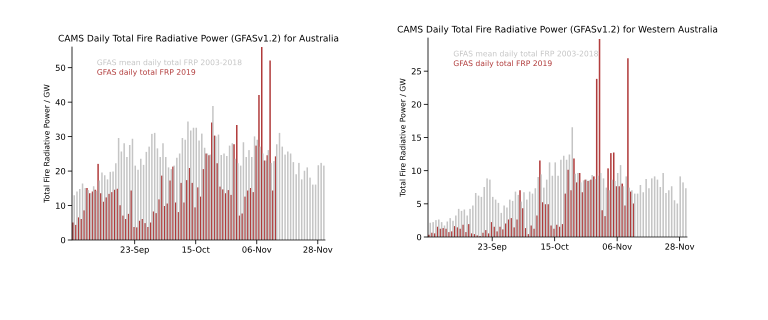 Image resolution: width=768 pixels, height=320 pixels. What do you see at coordinates (419, 204) in the screenshot?
I see `y-tick-label: 5` at bounding box center [419, 204].